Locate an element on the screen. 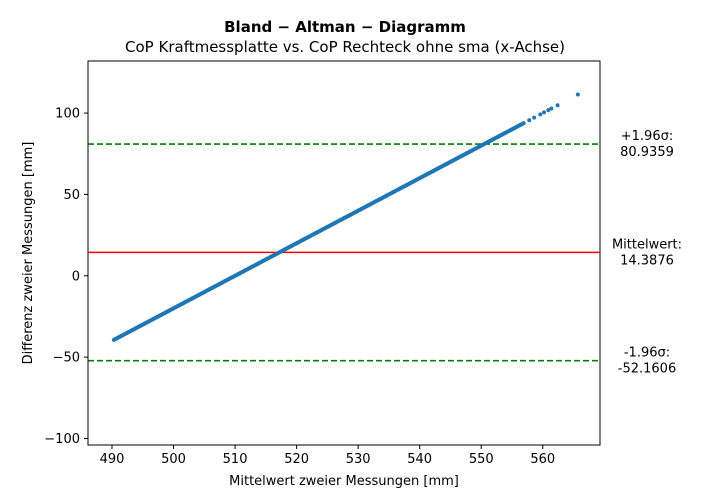  reference-label-2: -1.96σ: is located at coordinates (647, 353).